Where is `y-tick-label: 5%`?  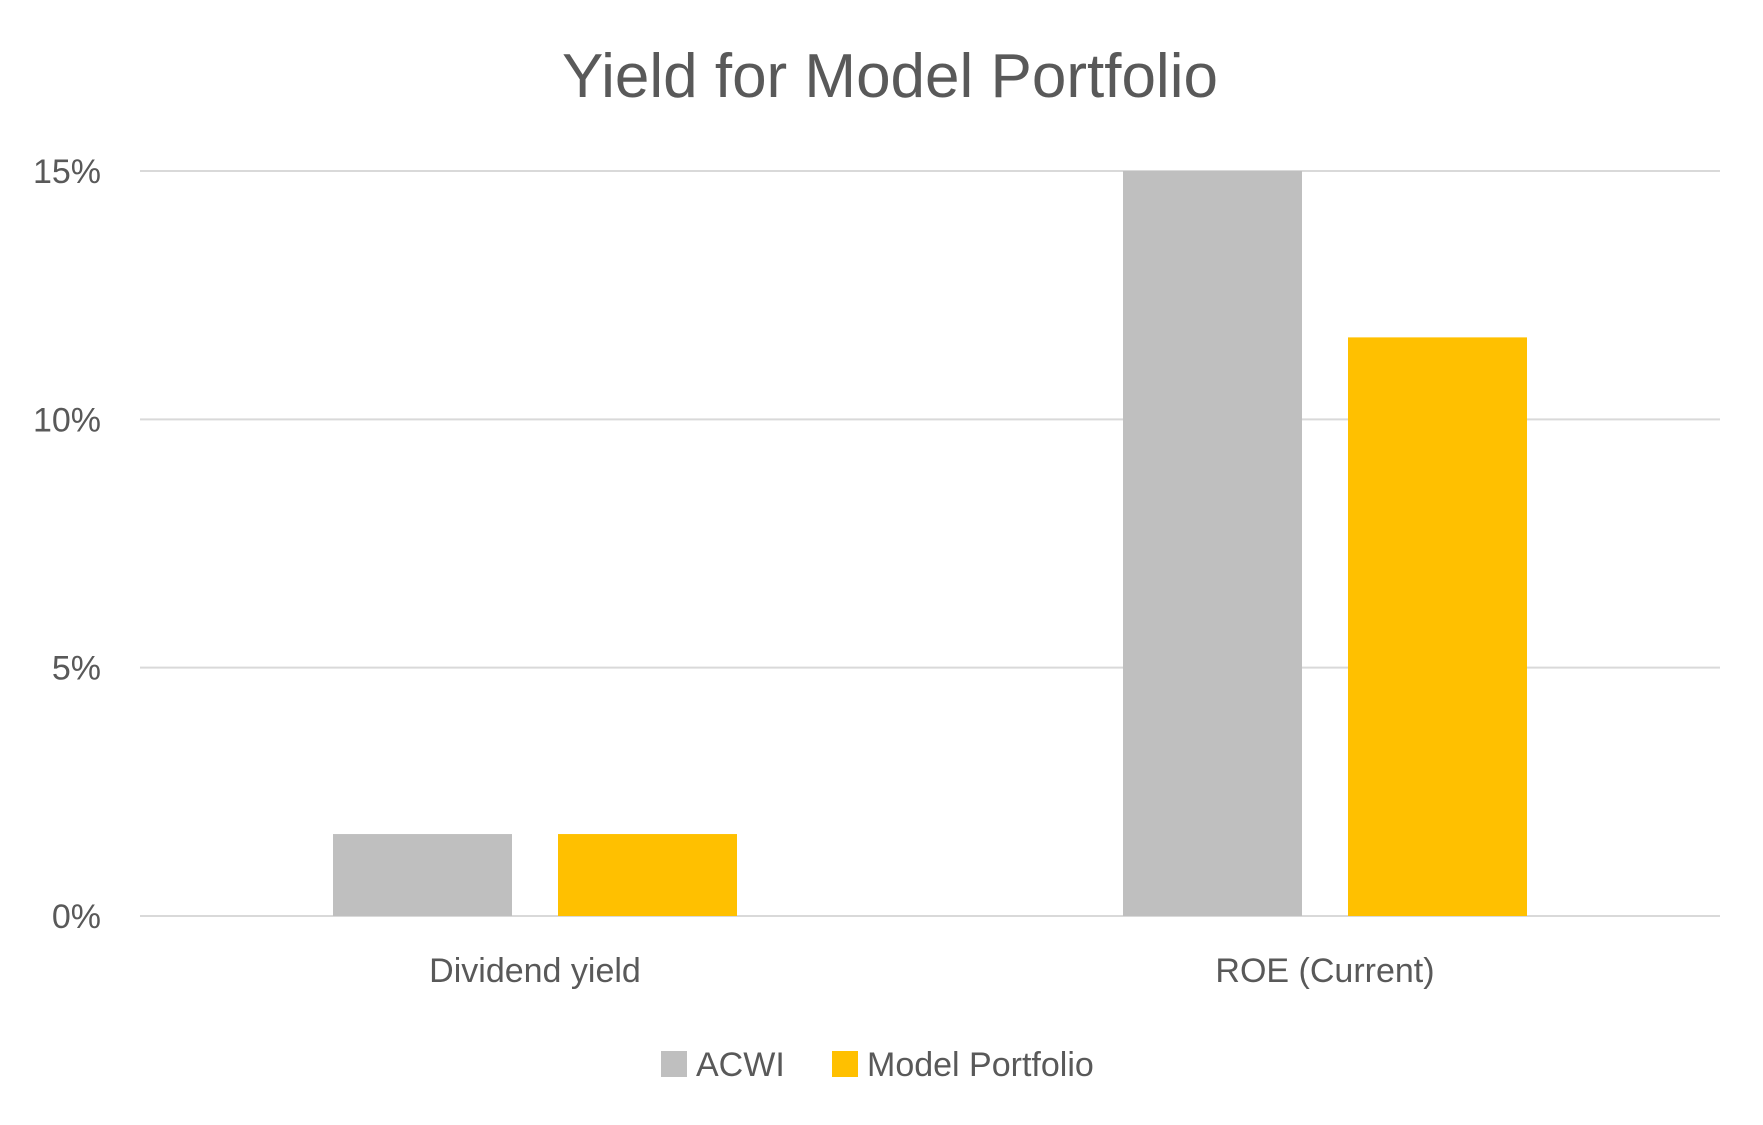
y-tick-label: 5% is located at coordinates (76, 669).